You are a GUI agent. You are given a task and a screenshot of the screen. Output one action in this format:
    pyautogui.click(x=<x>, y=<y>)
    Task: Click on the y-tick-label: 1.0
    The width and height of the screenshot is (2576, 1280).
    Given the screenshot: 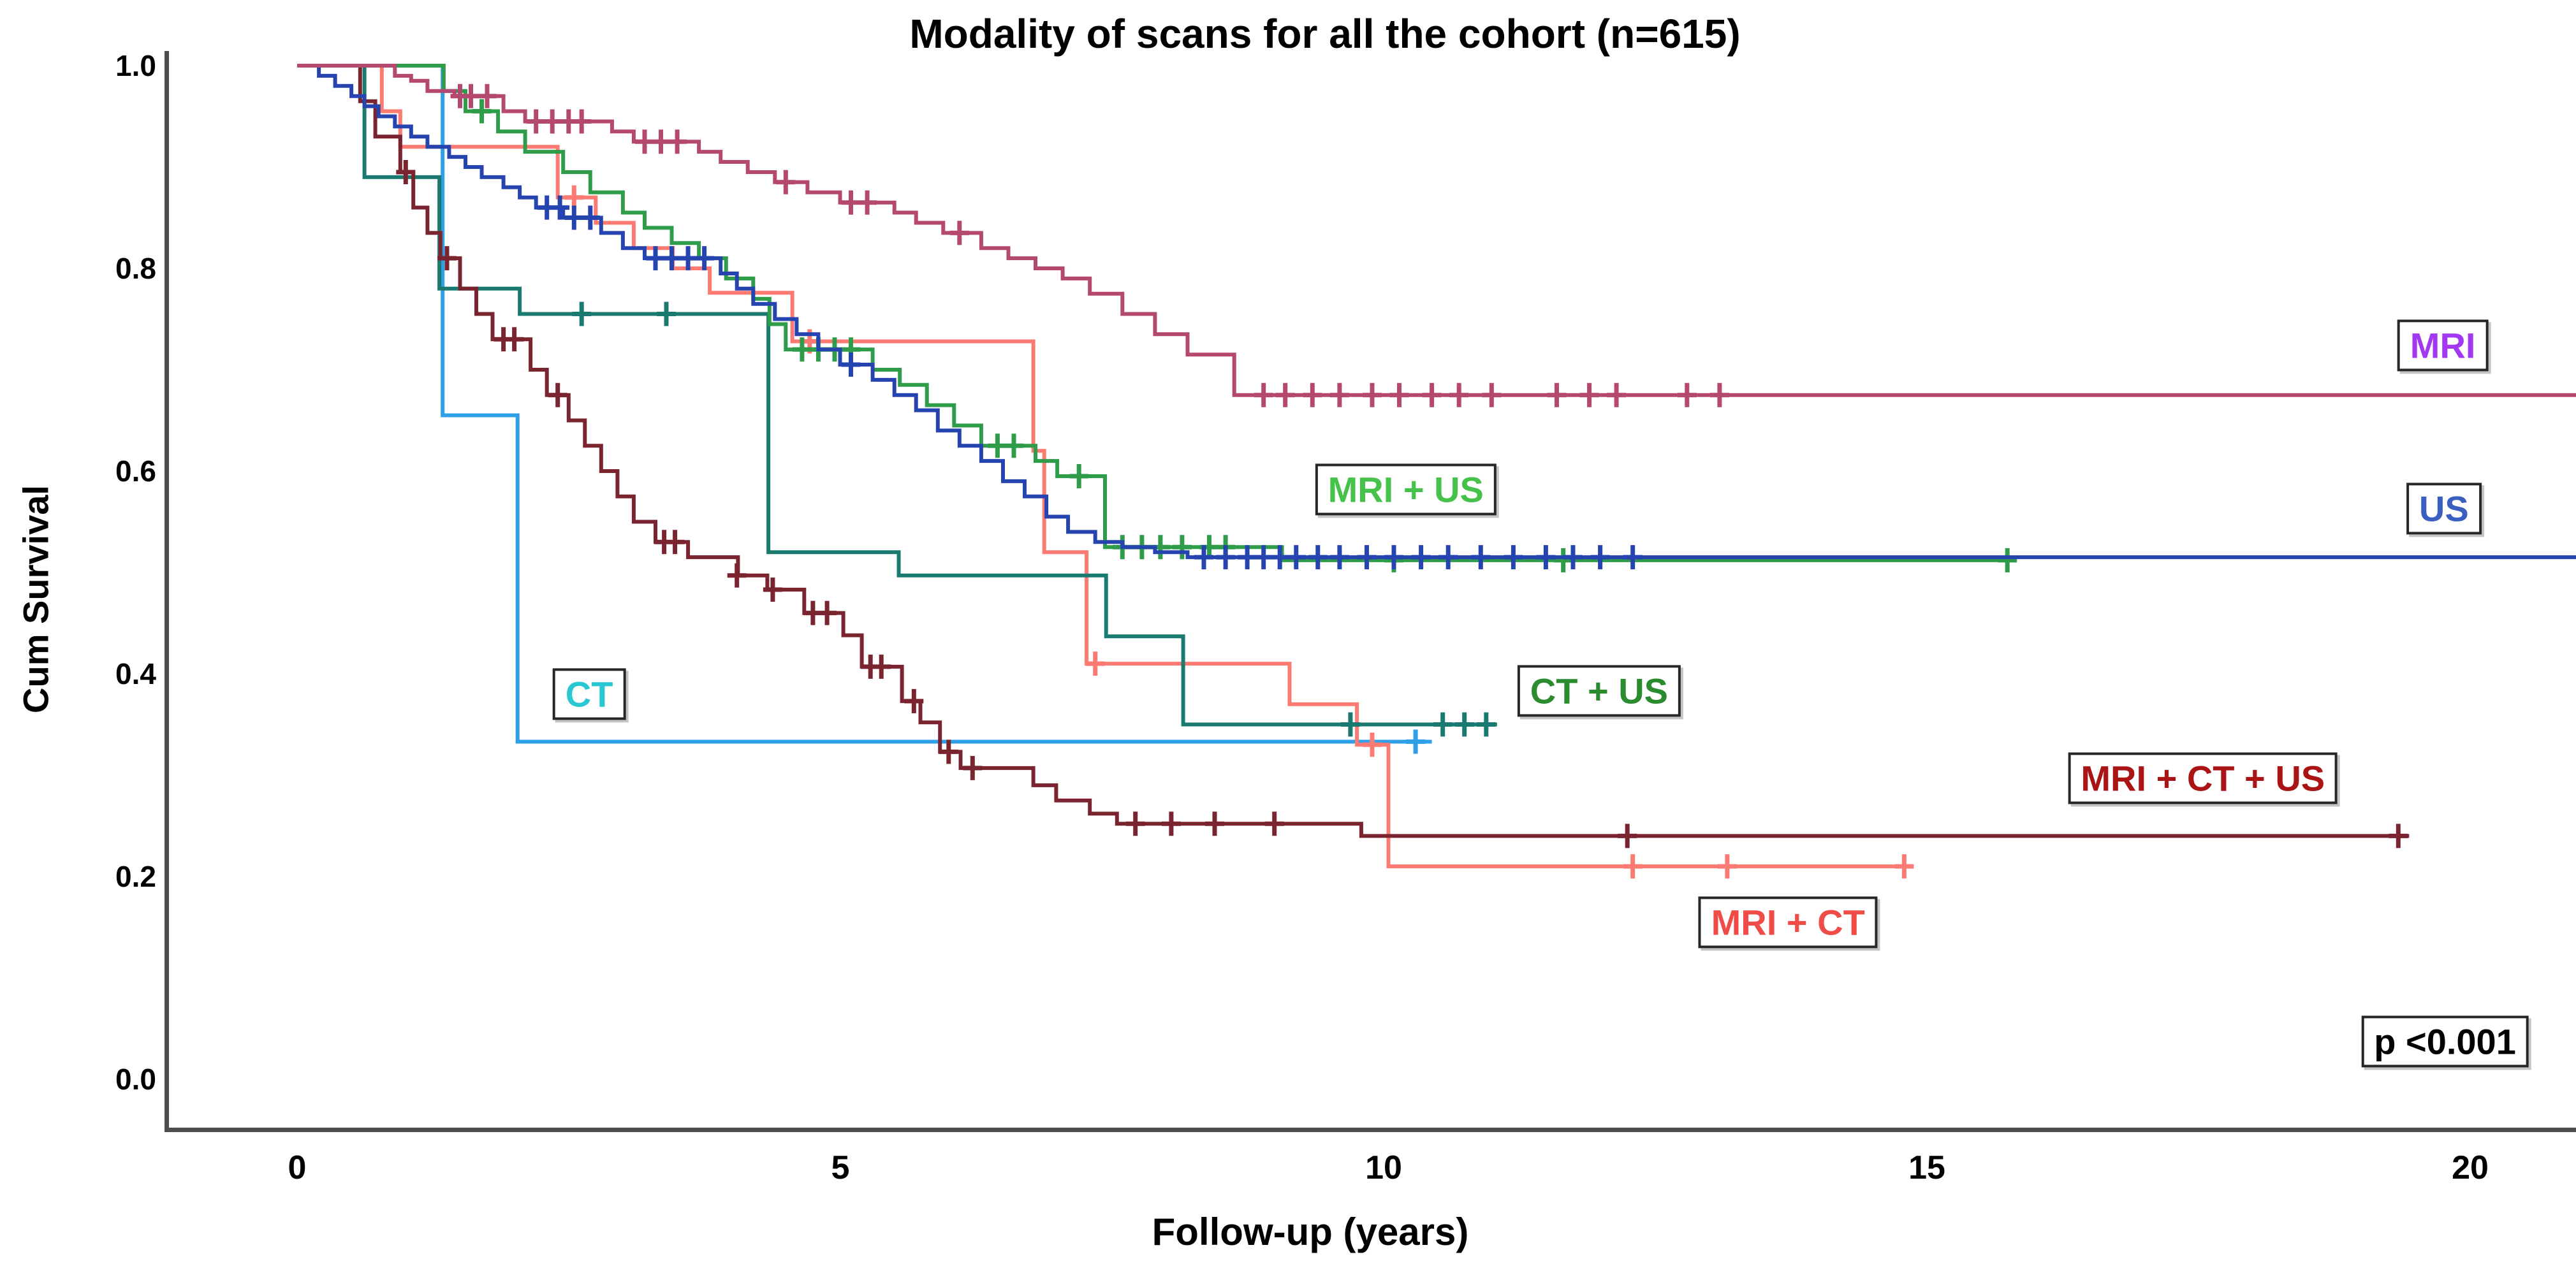 What is the action you would take?
    pyautogui.click(x=135, y=65)
    